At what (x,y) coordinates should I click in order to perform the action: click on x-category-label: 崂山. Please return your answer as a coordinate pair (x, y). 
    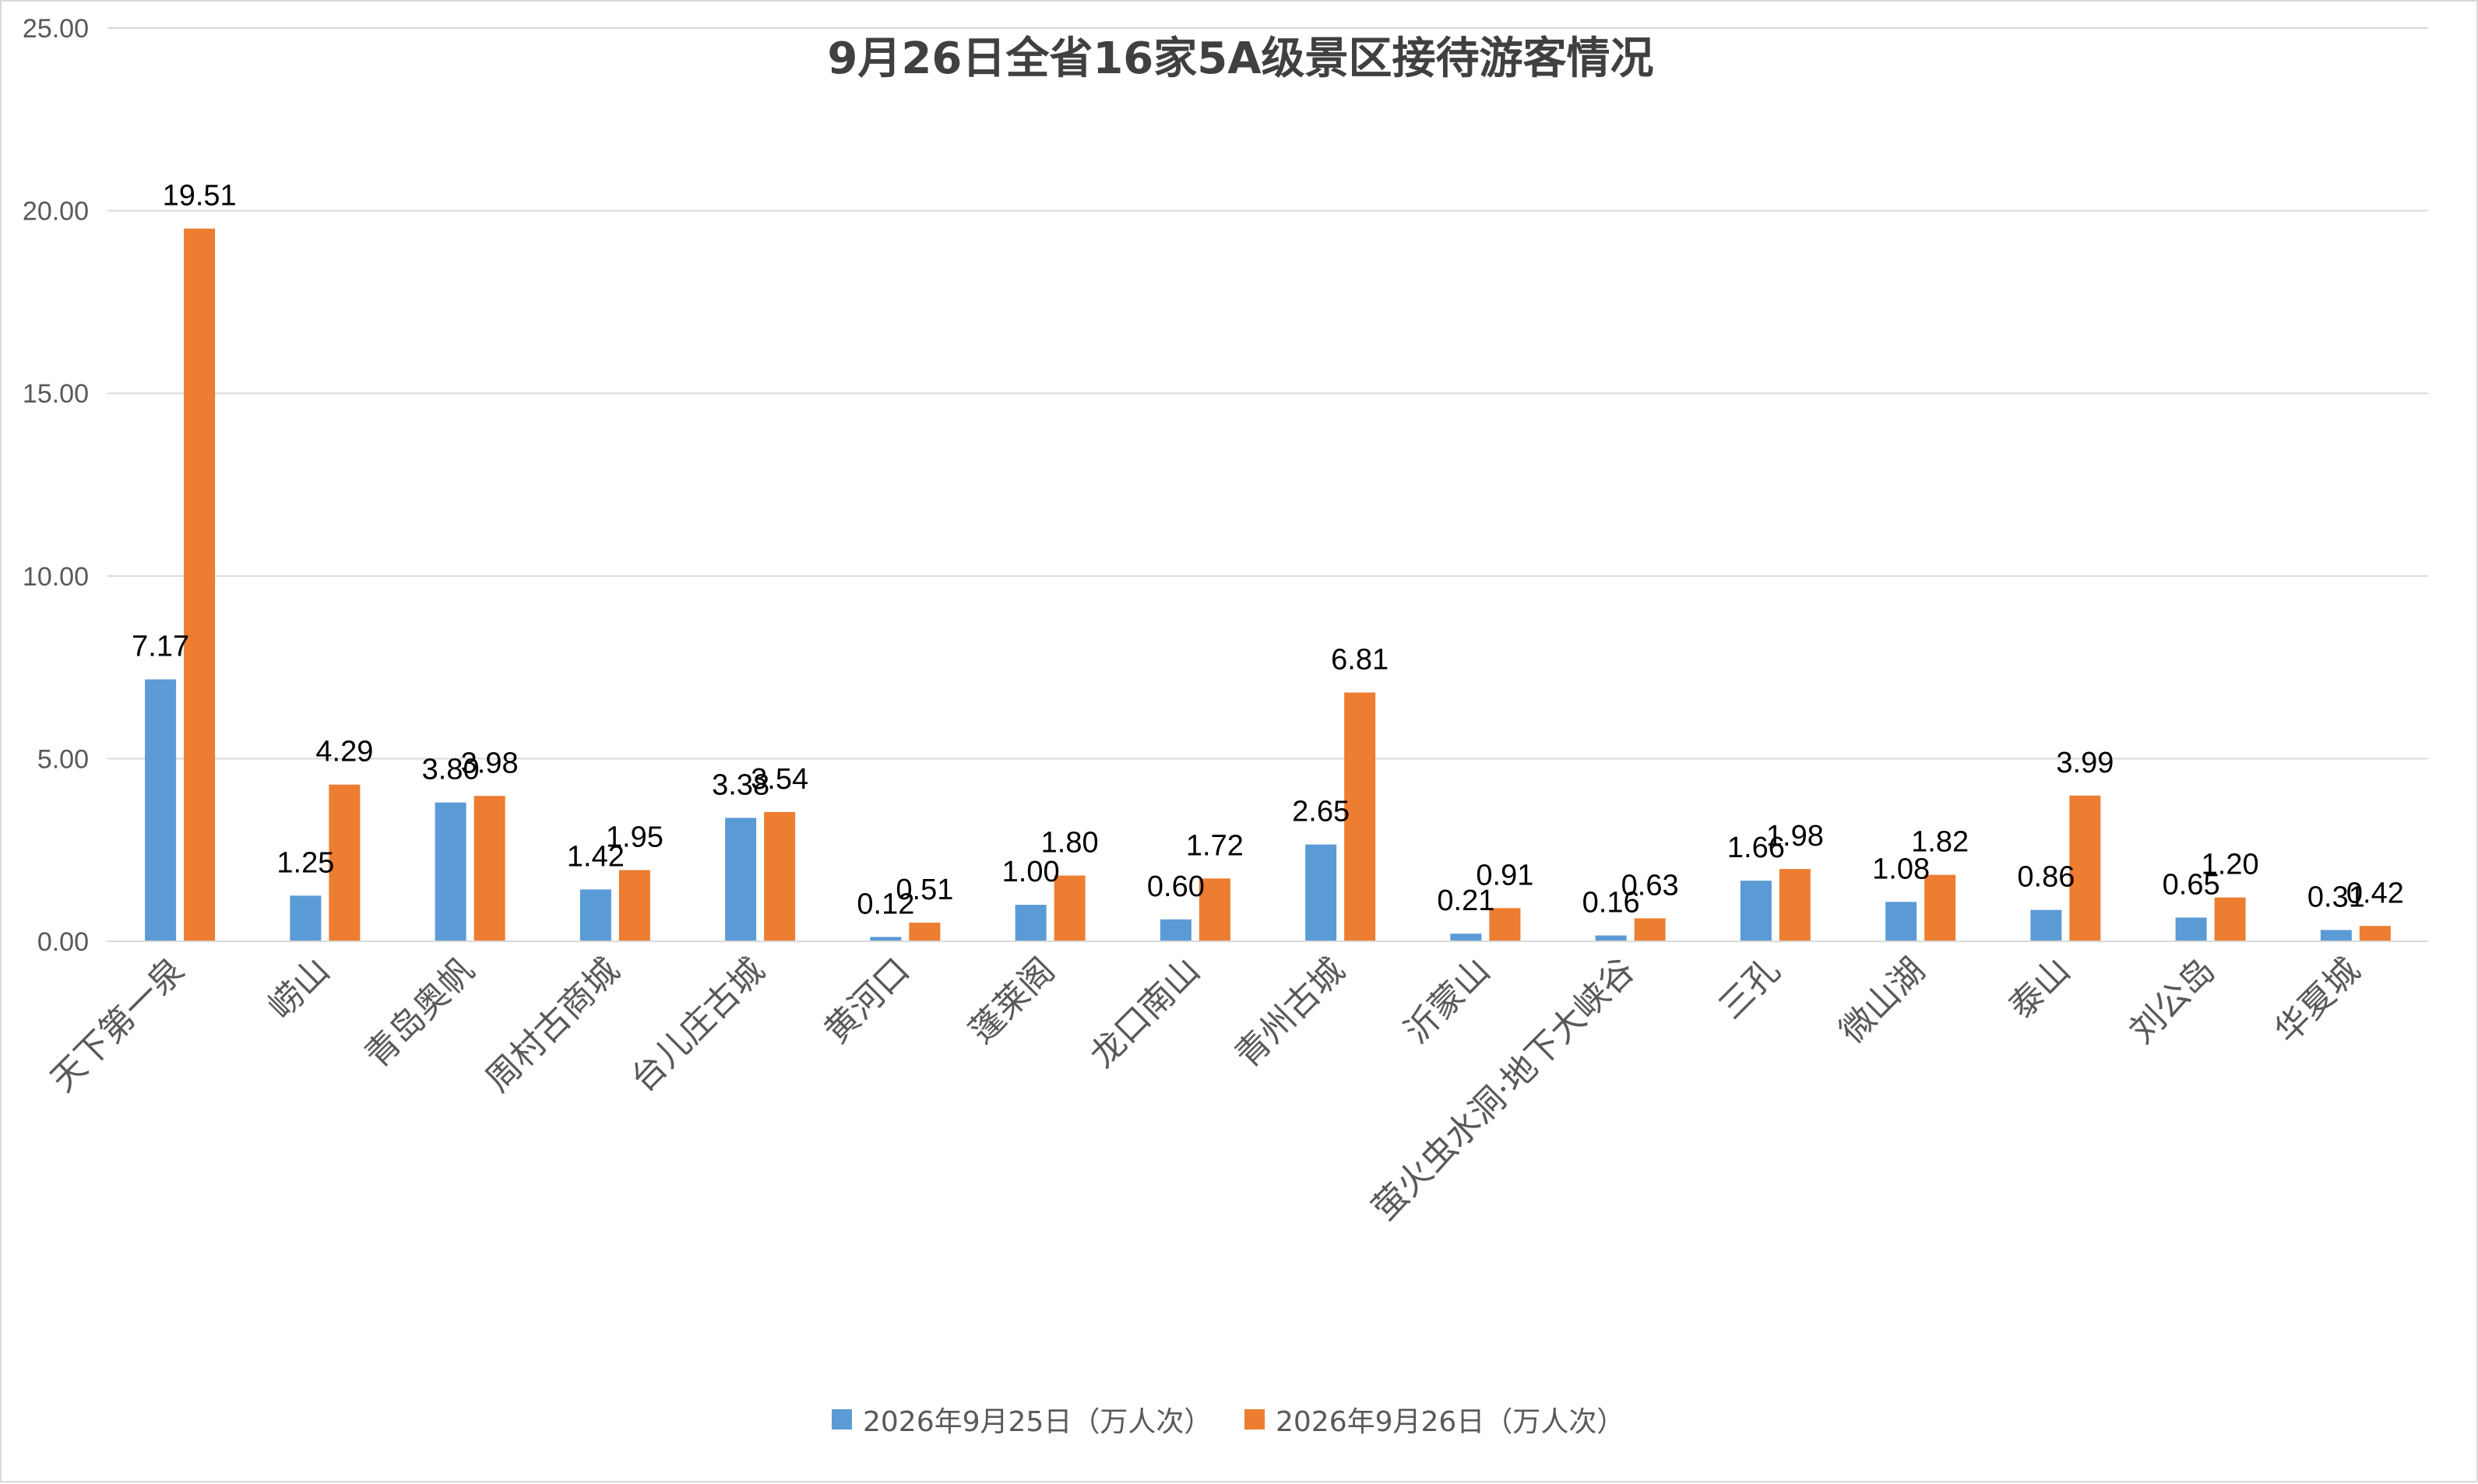
    Looking at the image, I should click on (299, 989).